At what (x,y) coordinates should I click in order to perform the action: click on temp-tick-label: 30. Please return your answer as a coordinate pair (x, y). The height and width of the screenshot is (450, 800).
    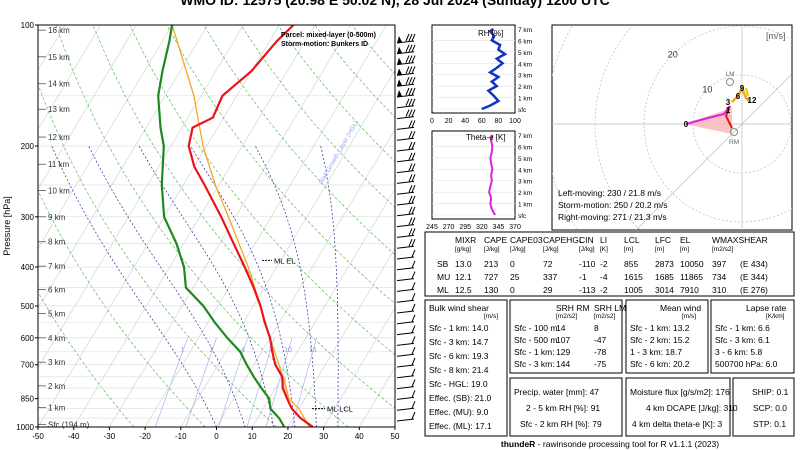
    Looking at the image, I should click on (323, 436).